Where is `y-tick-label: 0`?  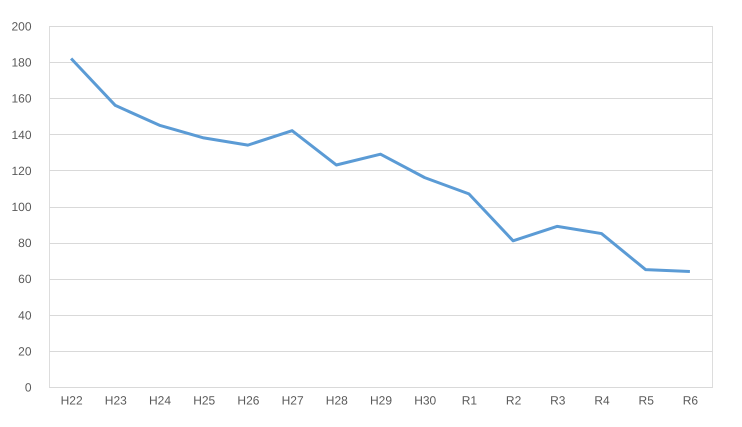
y-tick-label: 0 is located at coordinates (28, 387).